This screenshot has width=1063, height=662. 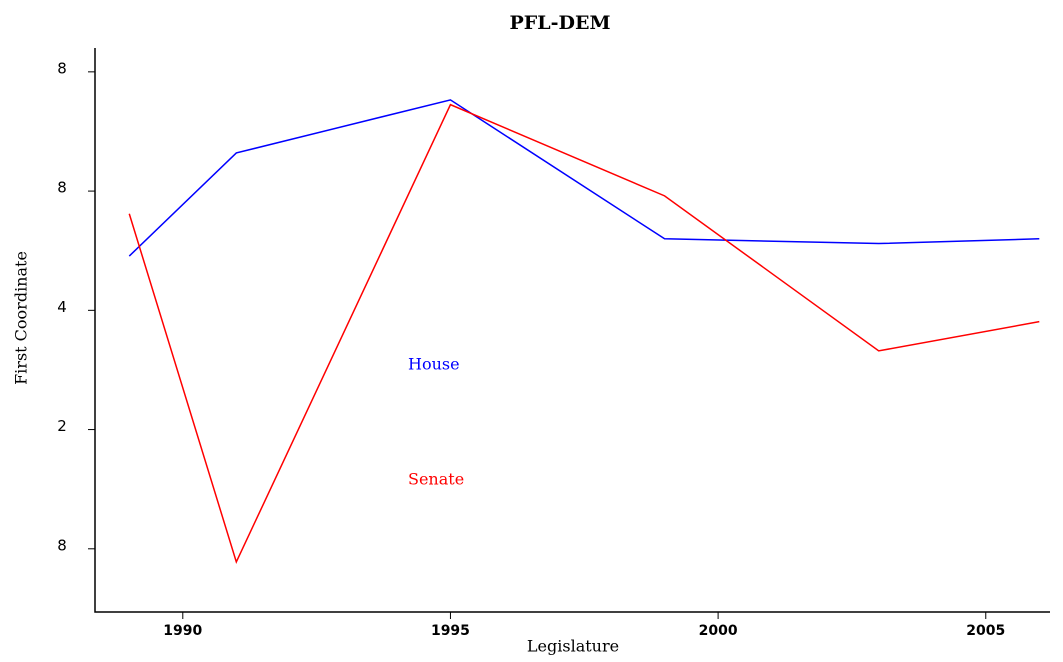 What do you see at coordinates (573, 646) in the screenshot?
I see `x-axis-label: Legislature` at bounding box center [573, 646].